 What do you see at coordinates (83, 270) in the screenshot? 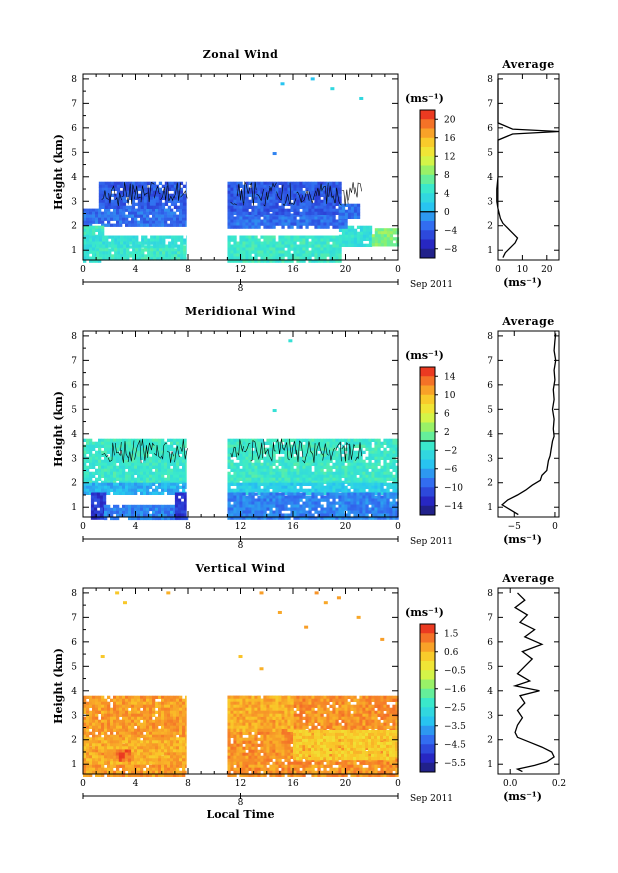
I see `x-tick-label: 0` at bounding box center [83, 270].